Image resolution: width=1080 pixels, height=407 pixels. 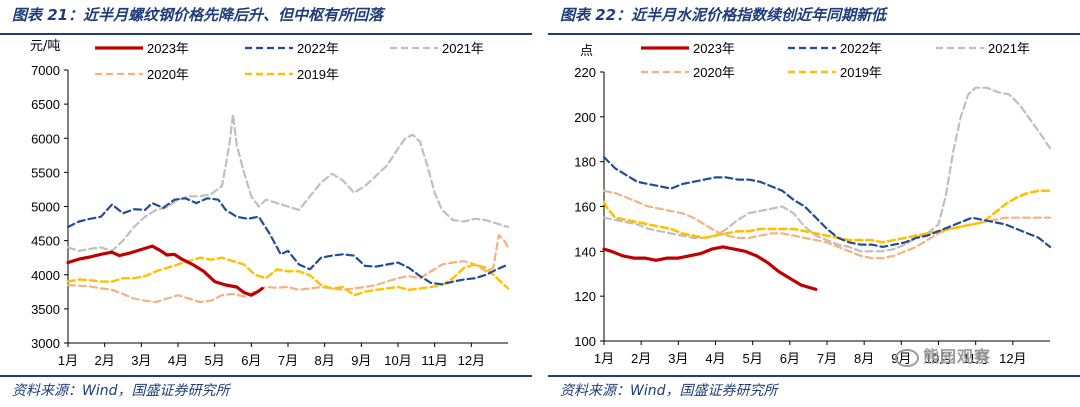 I want to click on watermark: 熊园观察, so click(x=943, y=355).